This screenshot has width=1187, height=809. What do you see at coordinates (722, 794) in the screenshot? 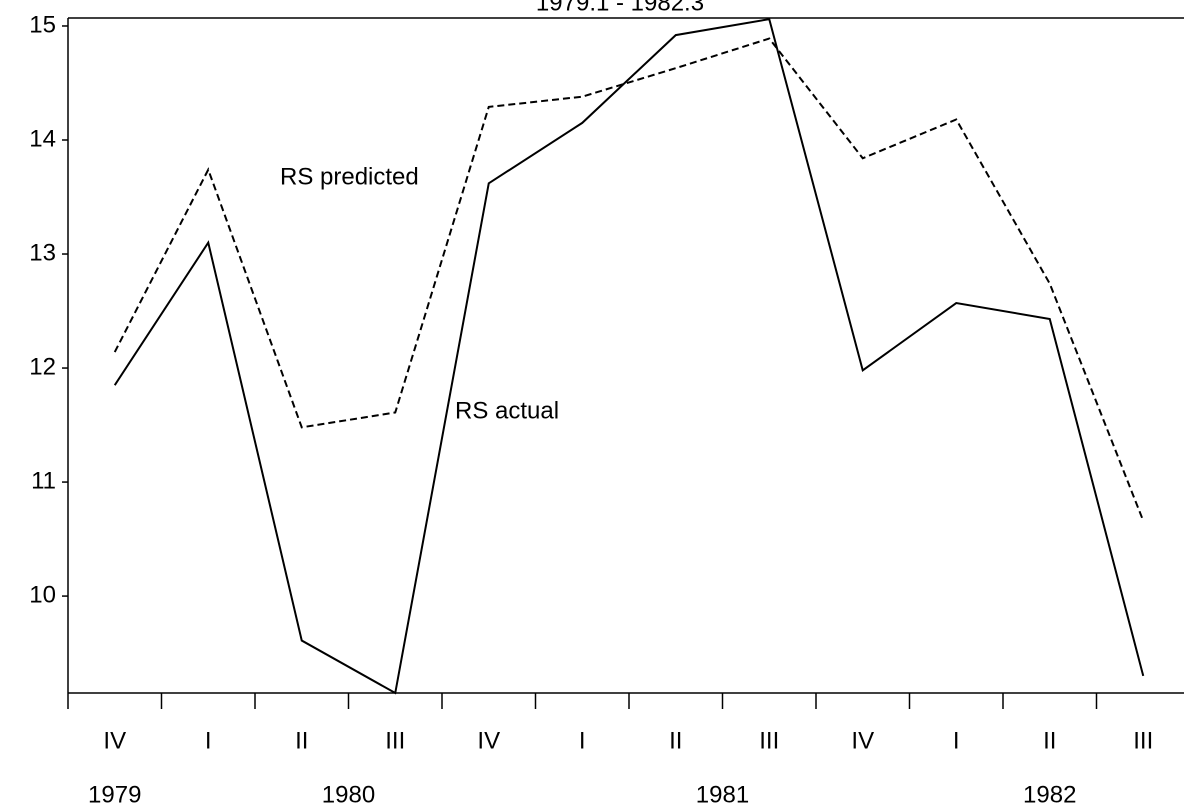
I see `year-label: 1981` at bounding box center [722, 794].